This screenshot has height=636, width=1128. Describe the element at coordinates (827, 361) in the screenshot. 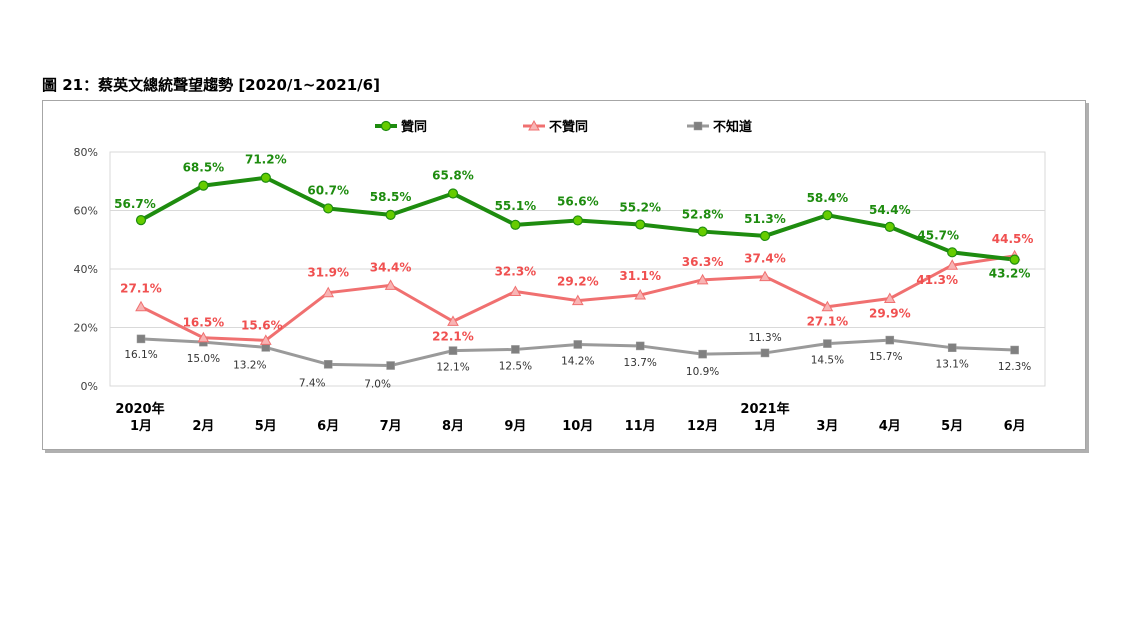

I see `data-label: 14.5%` at that location.